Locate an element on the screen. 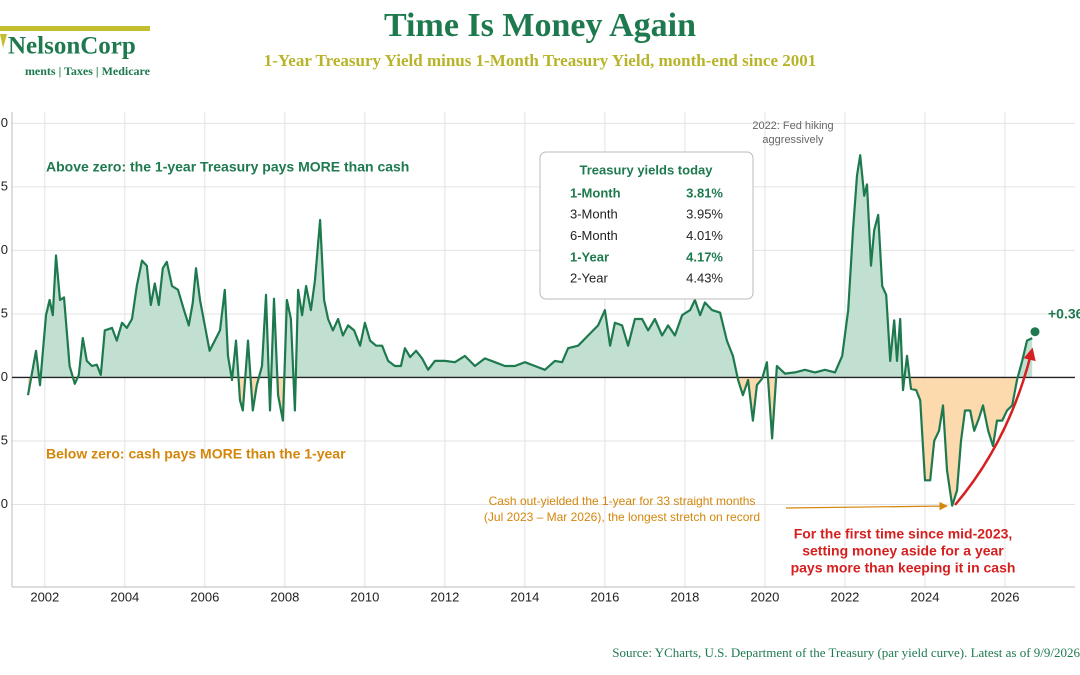 The image size is (1080, 675). yield-box-title: Treasury yields today is located at coordinates (647, 169).